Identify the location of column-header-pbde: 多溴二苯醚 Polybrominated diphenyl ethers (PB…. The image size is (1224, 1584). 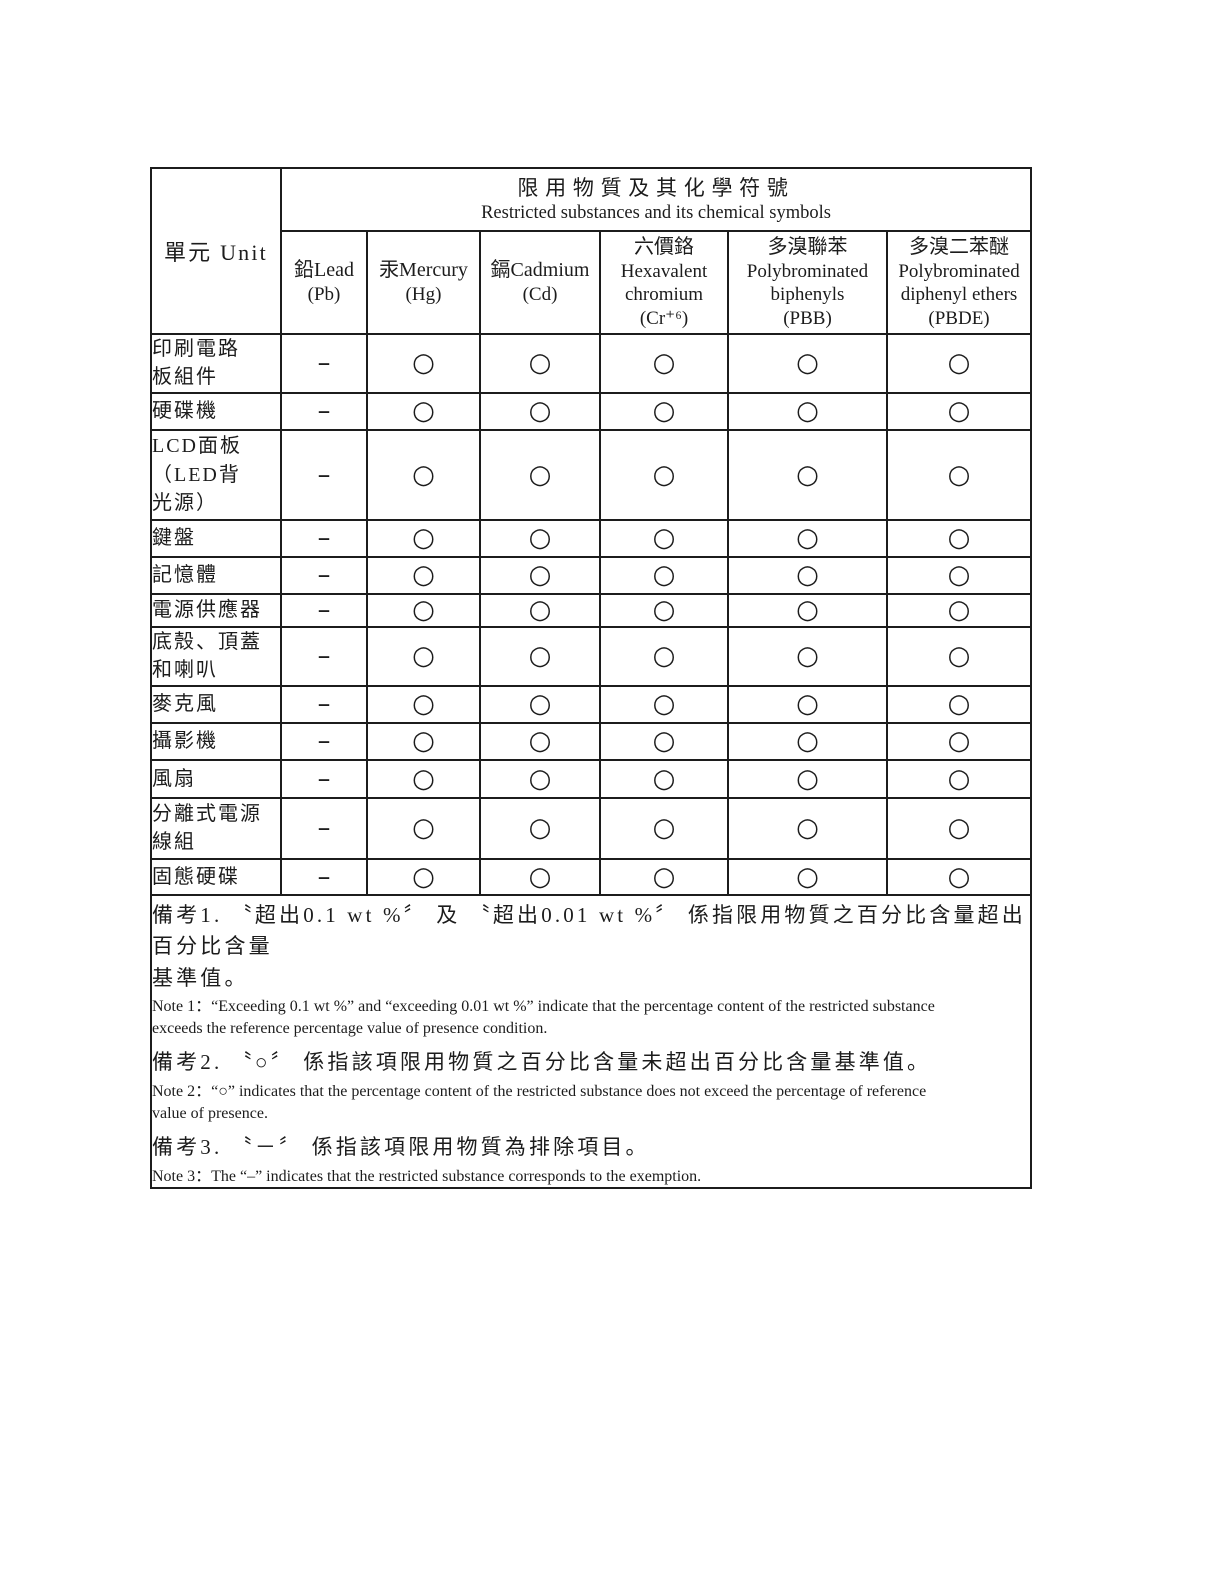
(959, 282).